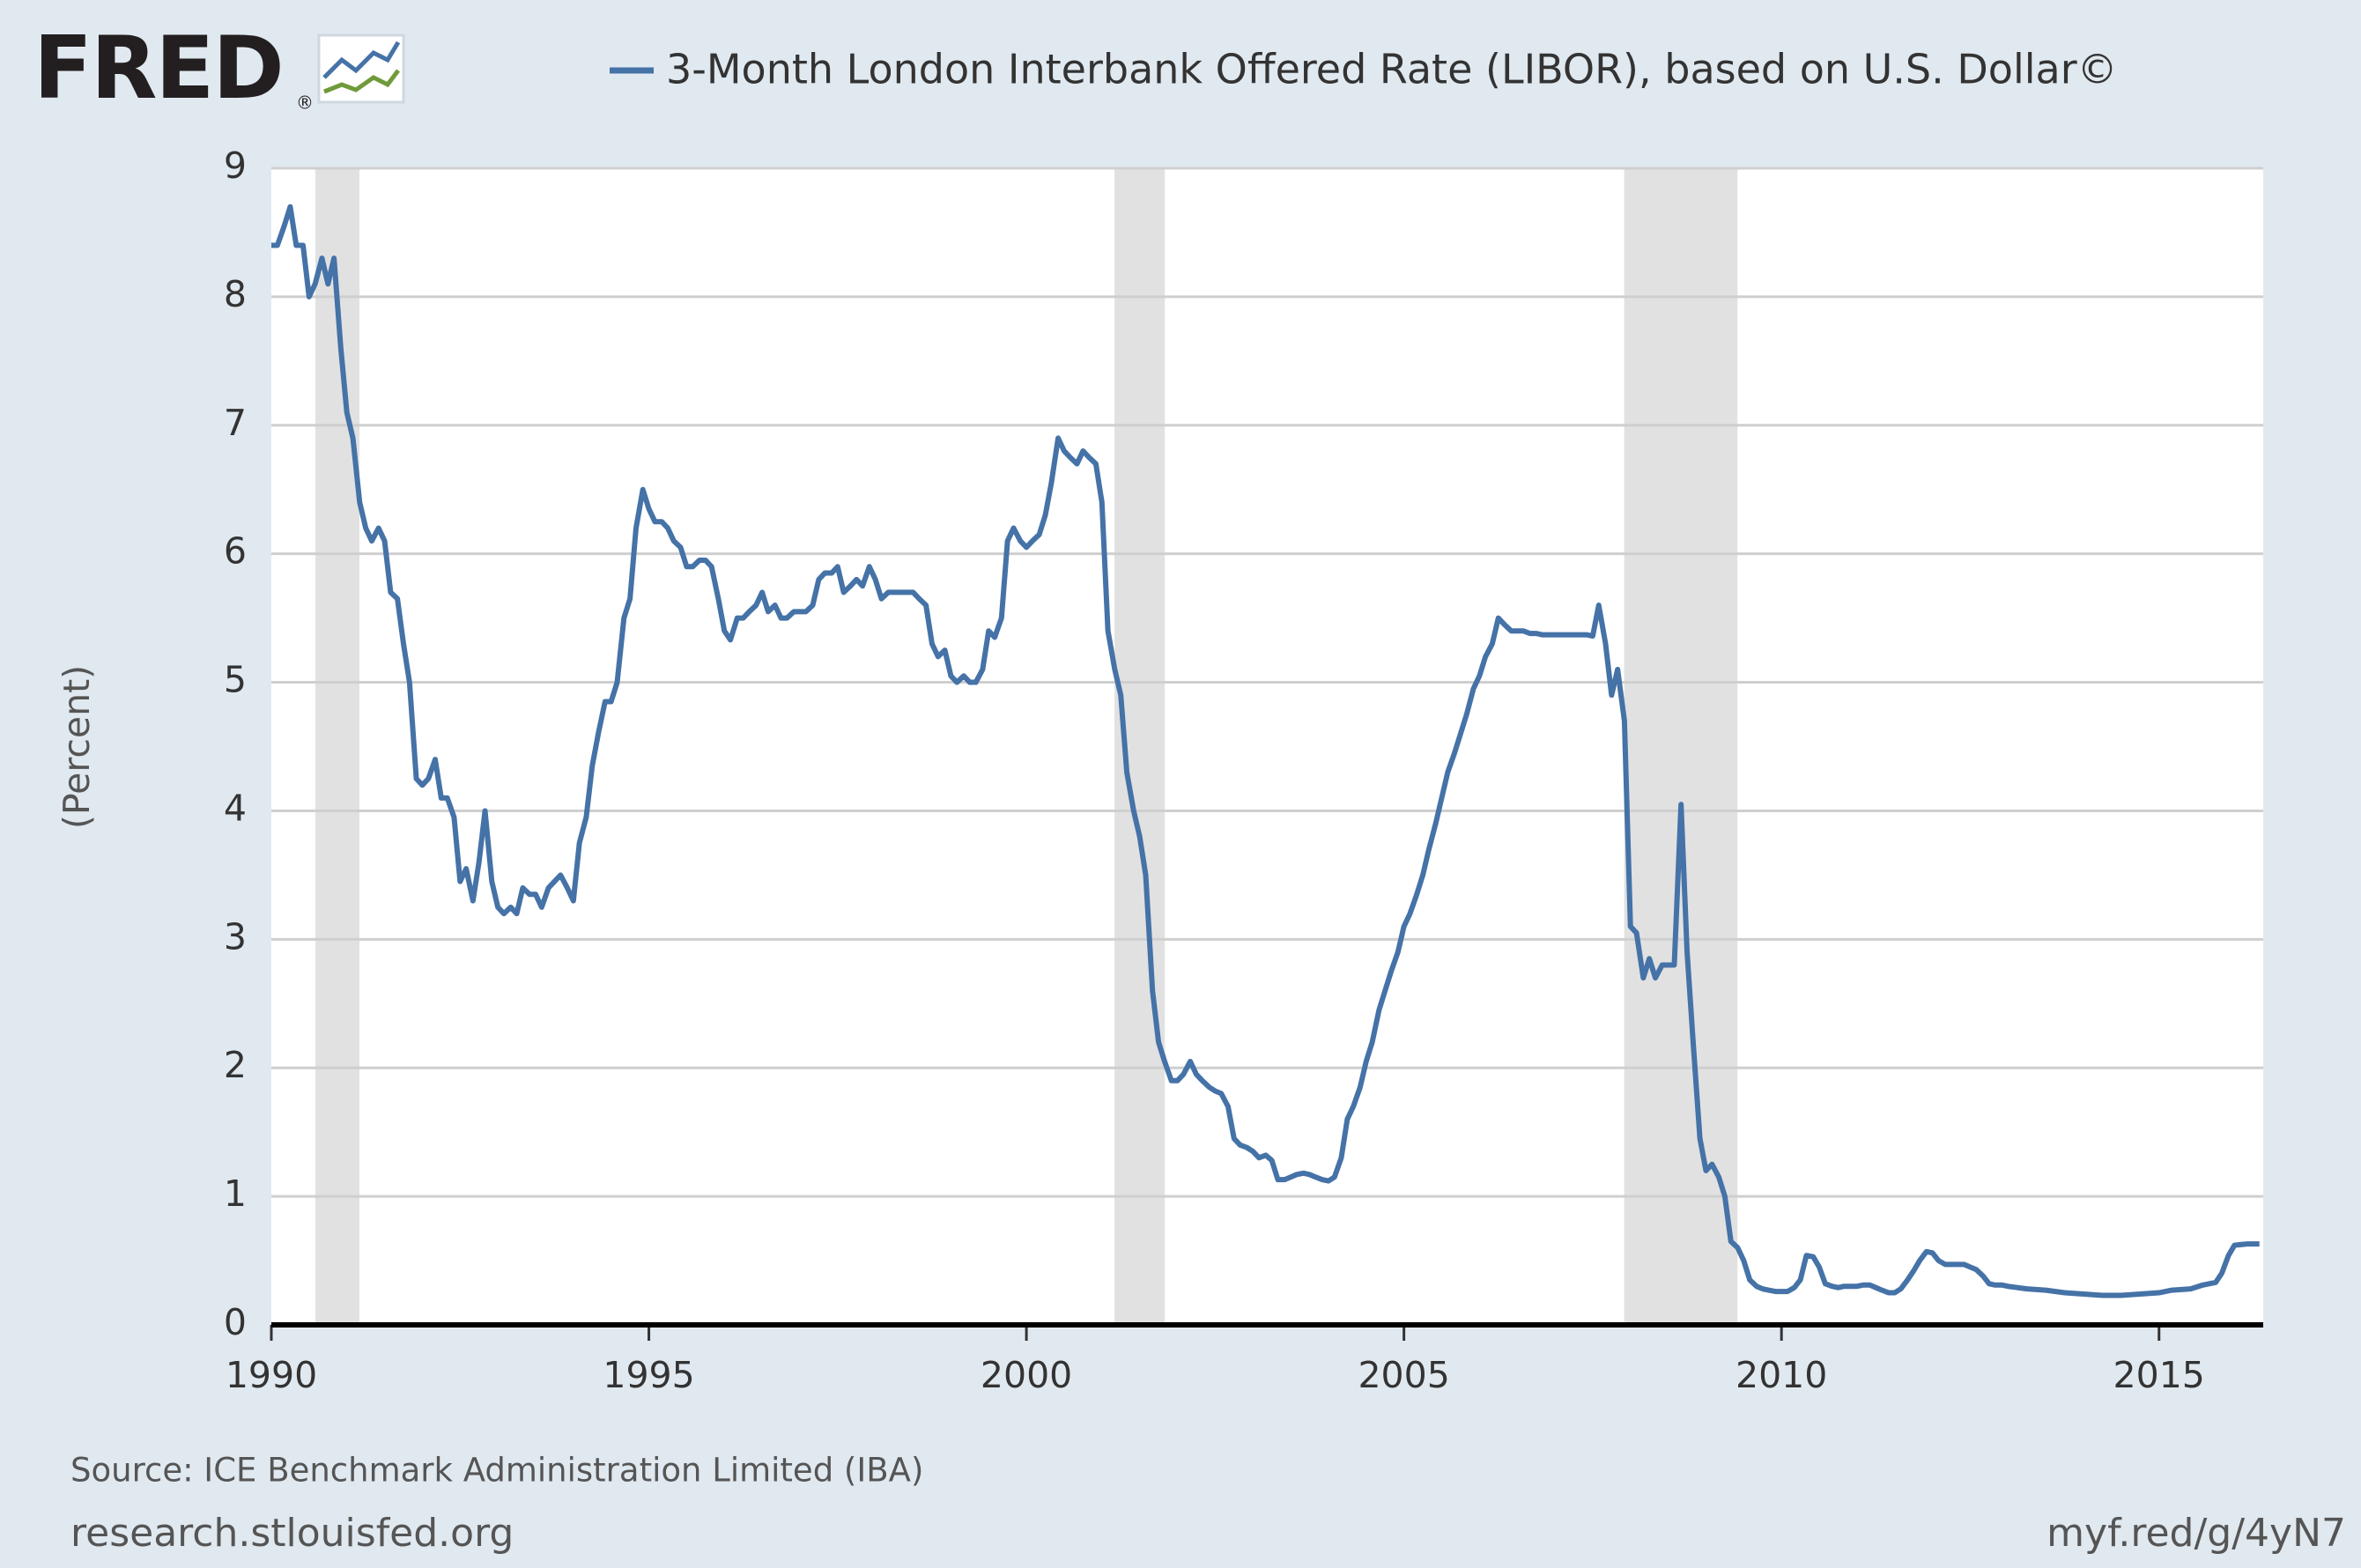 This screenshot has width=2361, height=1568. I want to click on x-tick-label: 2005, so click(1403, 1375).